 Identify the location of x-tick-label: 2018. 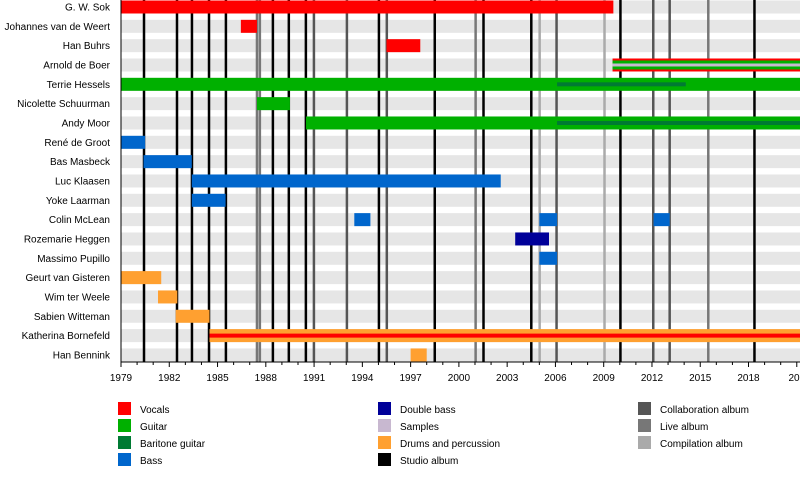
(748, 378).